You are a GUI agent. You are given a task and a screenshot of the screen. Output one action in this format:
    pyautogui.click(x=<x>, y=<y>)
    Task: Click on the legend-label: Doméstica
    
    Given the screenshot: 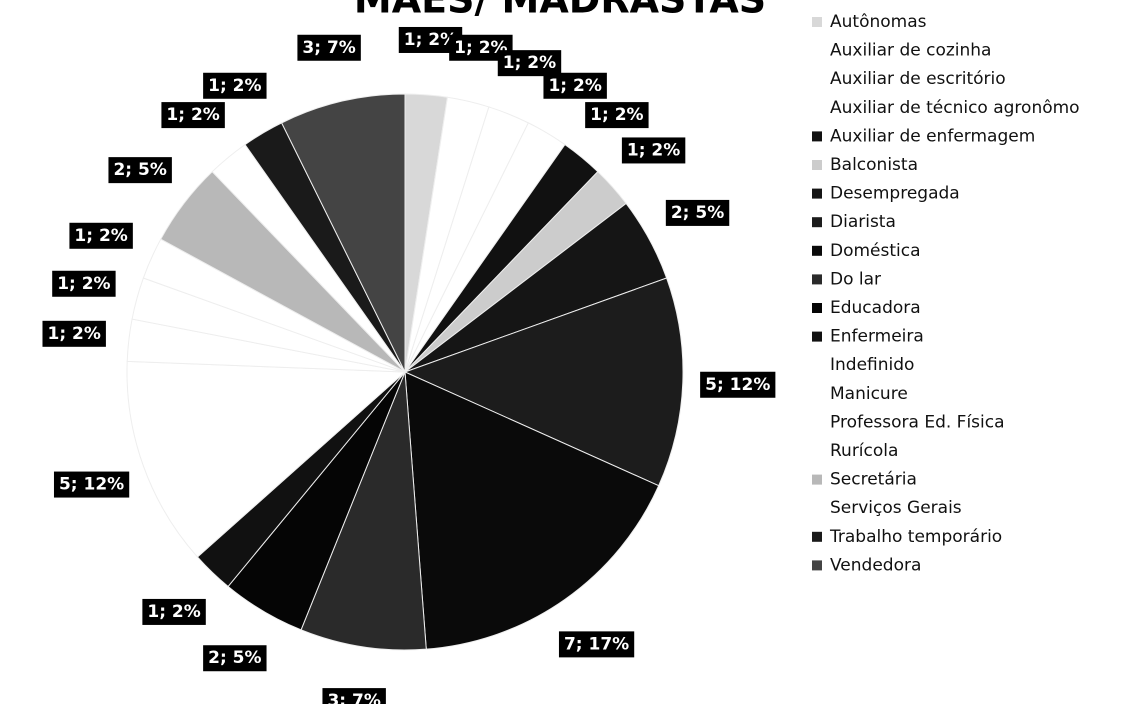 What is the action you would take?
    pyautogui.click(x=875, y=251)
    